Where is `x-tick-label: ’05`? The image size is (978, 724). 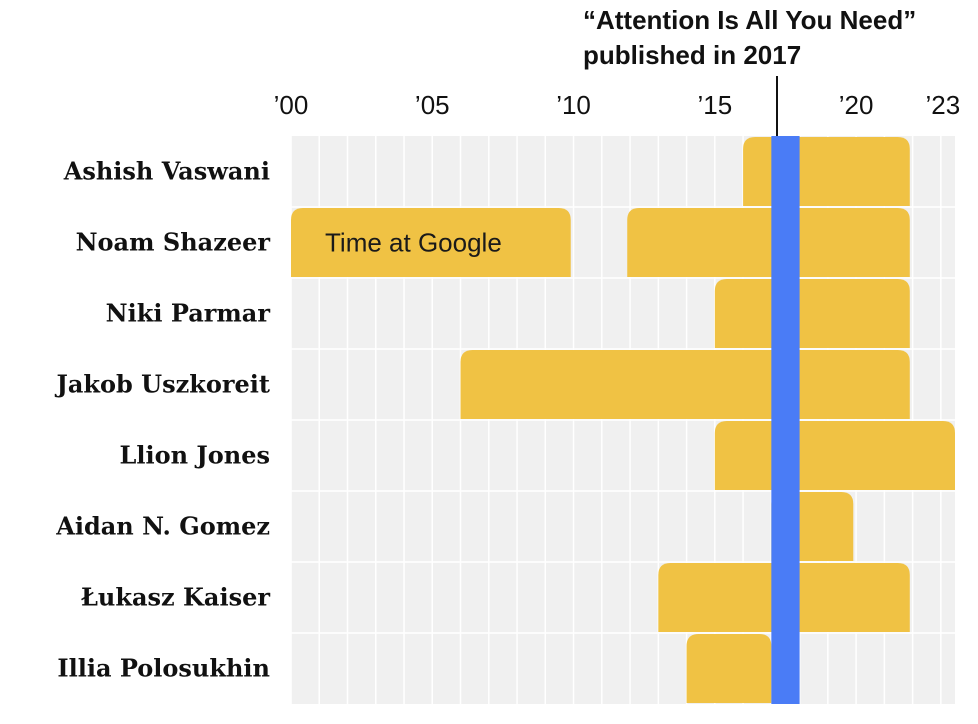 x-tick-label: ’05 is located at coordinates (432, 105).